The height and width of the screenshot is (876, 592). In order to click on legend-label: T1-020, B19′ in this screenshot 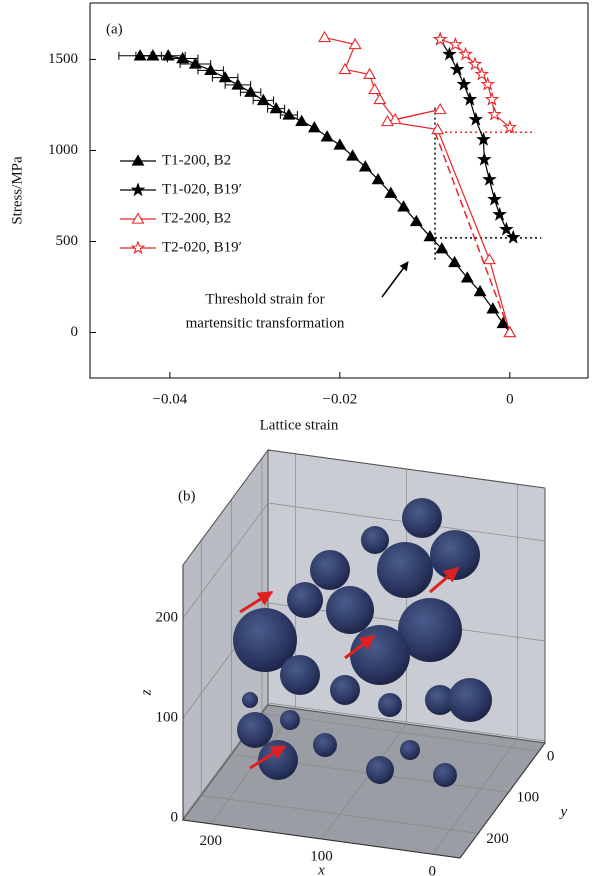, I will do `click(202, 189)`.